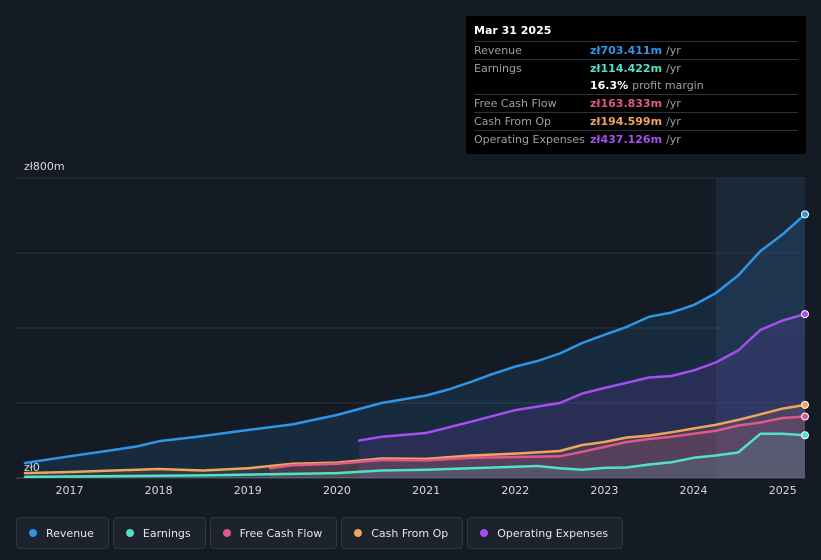 This screenshot has height=560, width=821. I want to click on legend-item-revenue: Revenue, so click(62, 533).